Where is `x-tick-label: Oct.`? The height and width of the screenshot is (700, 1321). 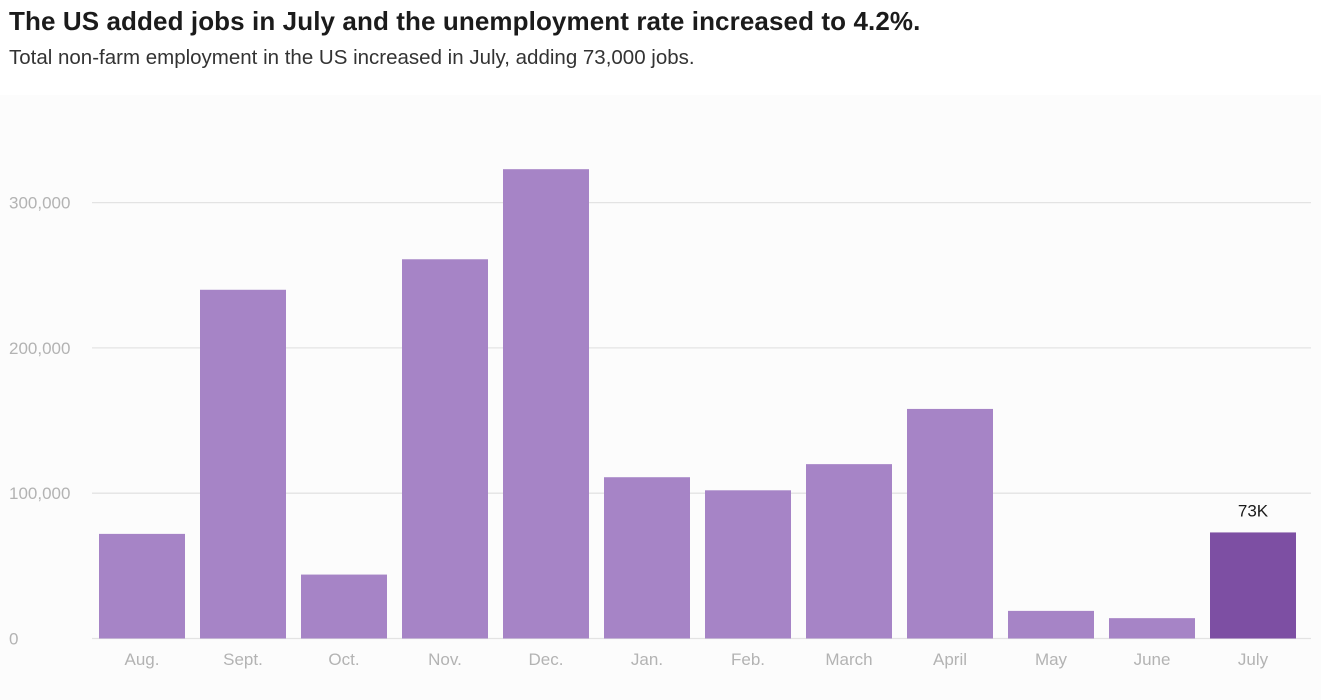
x-tick-label: Oct. is located at coordinates (343, 659).